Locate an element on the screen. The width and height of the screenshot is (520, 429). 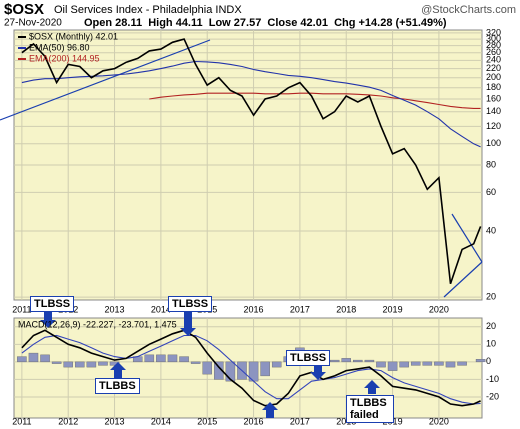
y-tick-label: 260 is located at coordinates (493, 52).